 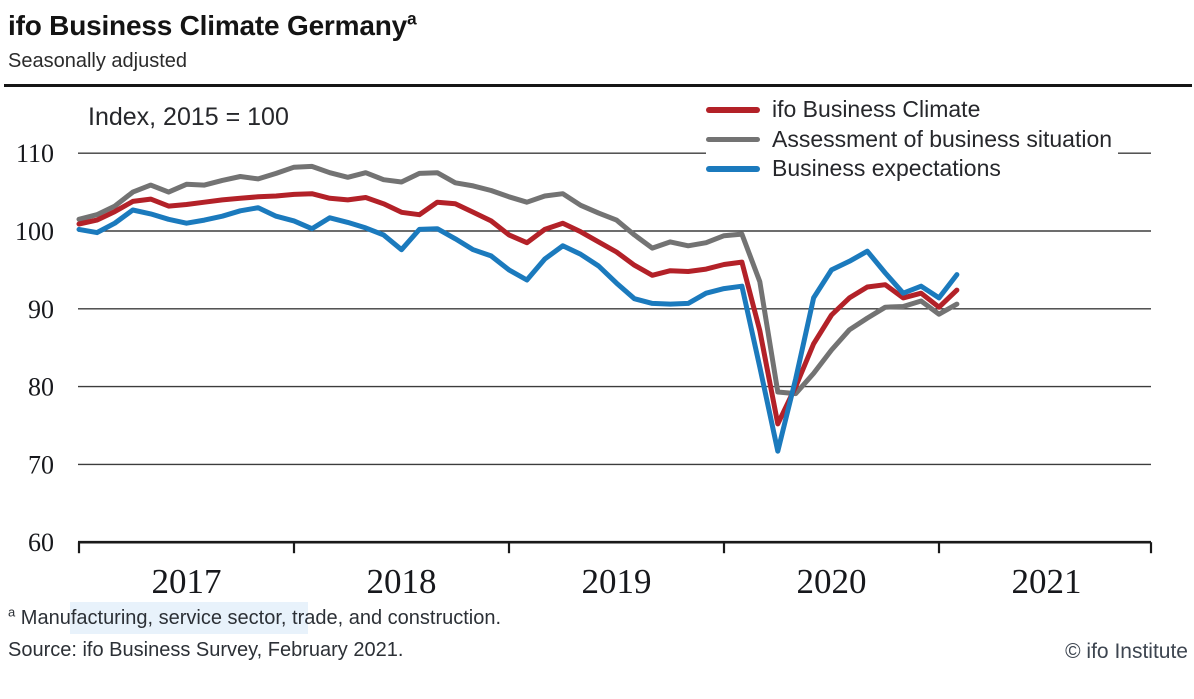 I want to click on x-axis, so click(x=615, y=547).